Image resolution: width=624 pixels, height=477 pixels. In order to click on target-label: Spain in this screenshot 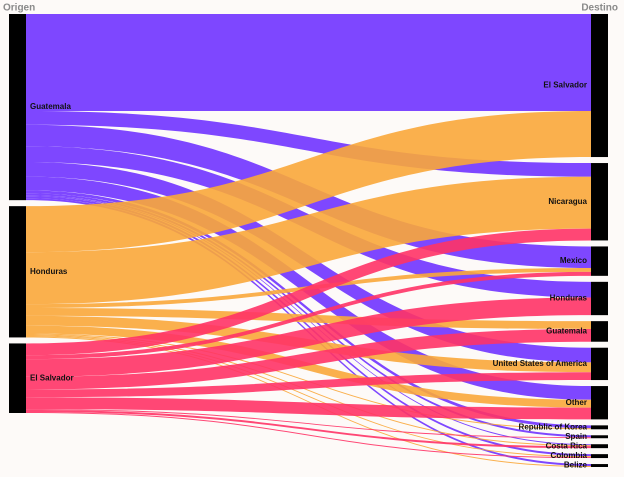, I will do `click(576, 436)`.